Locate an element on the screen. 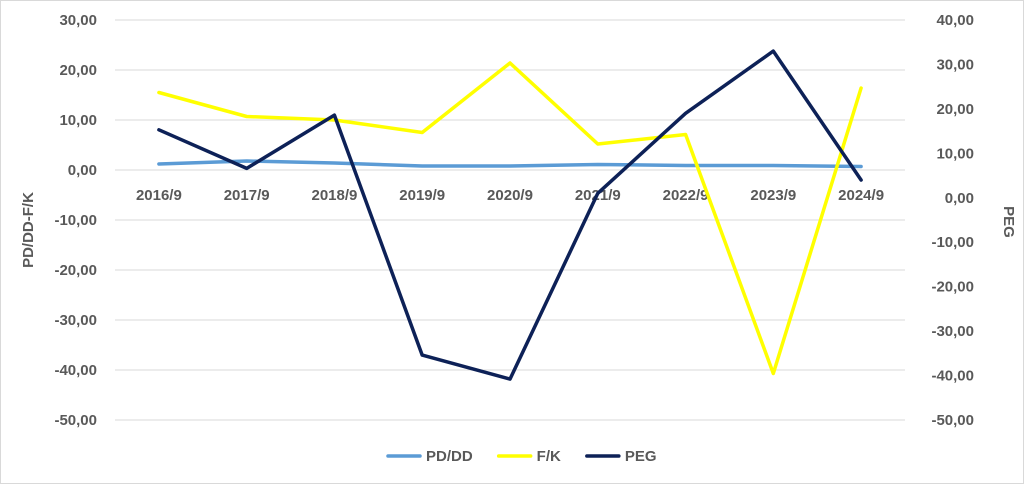  legend-label-peg: PEG is located at coordinates (641, 456).